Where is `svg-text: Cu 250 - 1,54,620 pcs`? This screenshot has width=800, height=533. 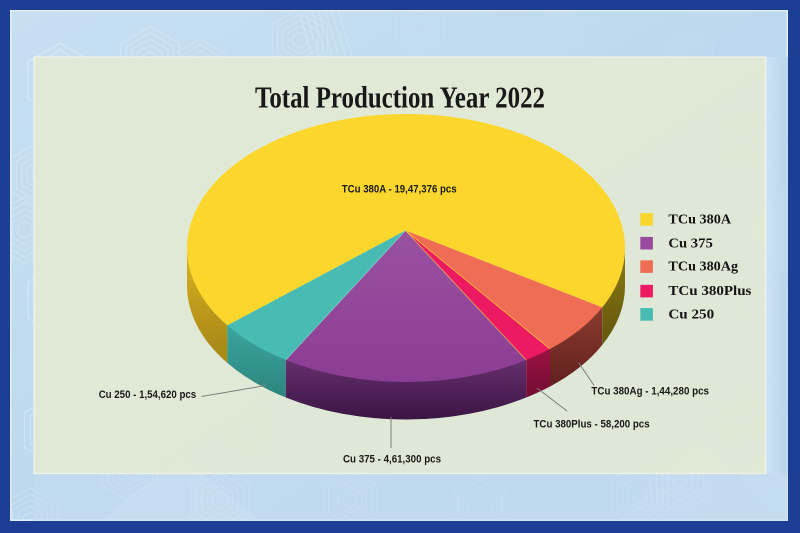 svg-text: Cu 250 - 1,54,620 pcs is located at coordinates (148, 395).